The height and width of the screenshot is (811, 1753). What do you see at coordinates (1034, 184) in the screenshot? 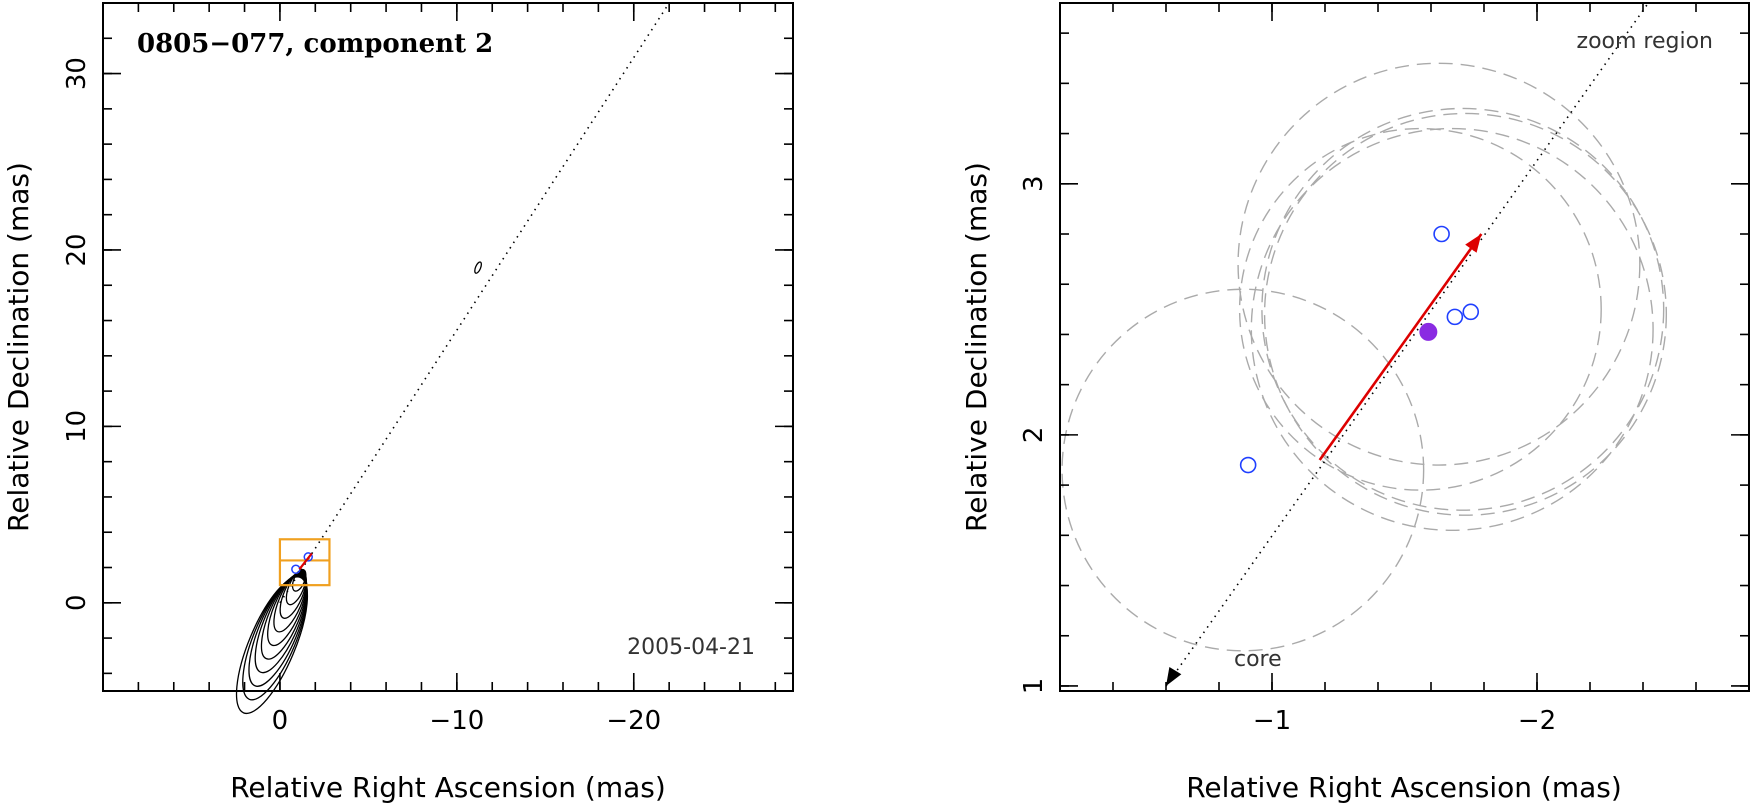
I see `right-y-tick-label: 3` at bounding box center [1034, 184].